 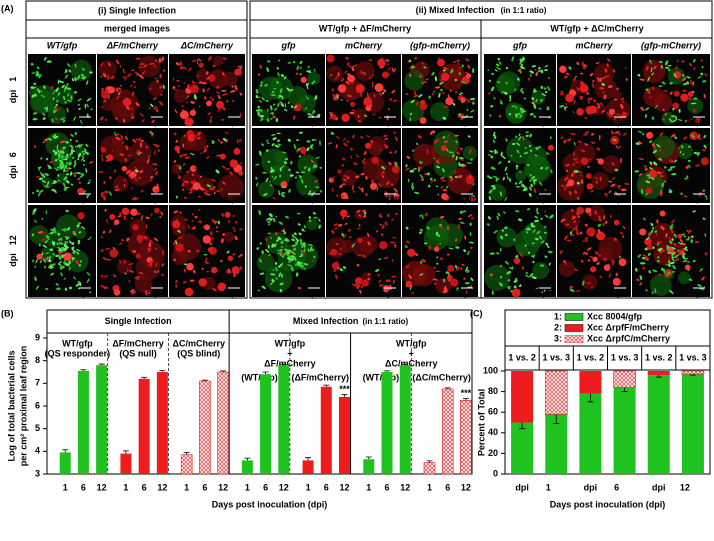 What do you see at coordinates (591, 357) in the screenshot?
I see `category-label: 1 vs. 2` at bounding box center [591, 357].